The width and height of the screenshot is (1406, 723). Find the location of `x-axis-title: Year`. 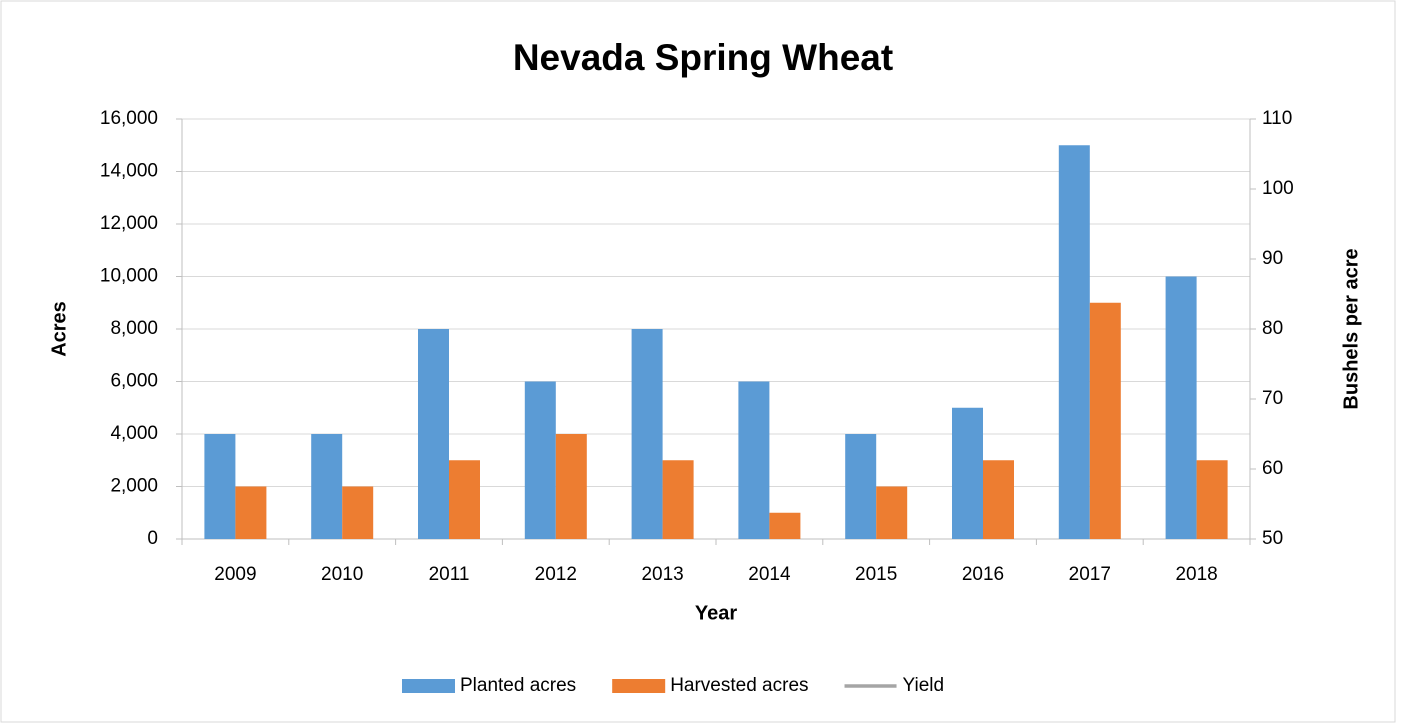

x-axis-title: Year is located at coordinates (716, 613).